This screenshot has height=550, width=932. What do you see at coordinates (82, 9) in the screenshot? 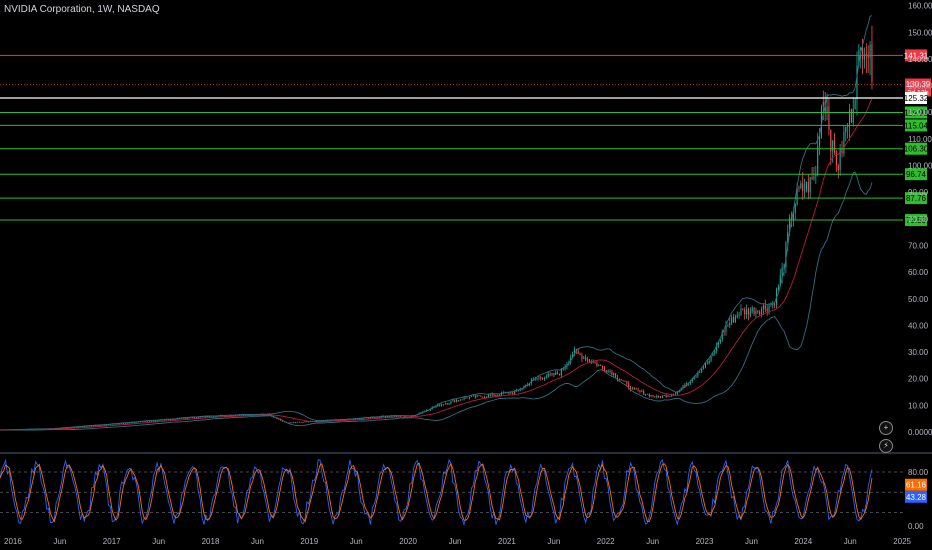
I see `symbol-title: NVIDIA Corporation, 1W, NASDAQ` at bounding box center [82, 9].